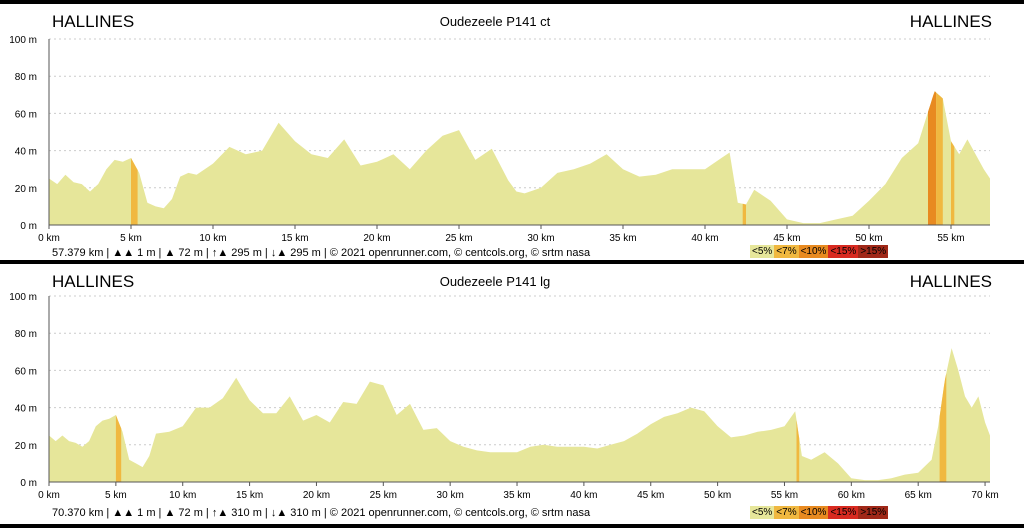  I want to click on chart-title: Oudezeele P141 ct, so click(495, 21).